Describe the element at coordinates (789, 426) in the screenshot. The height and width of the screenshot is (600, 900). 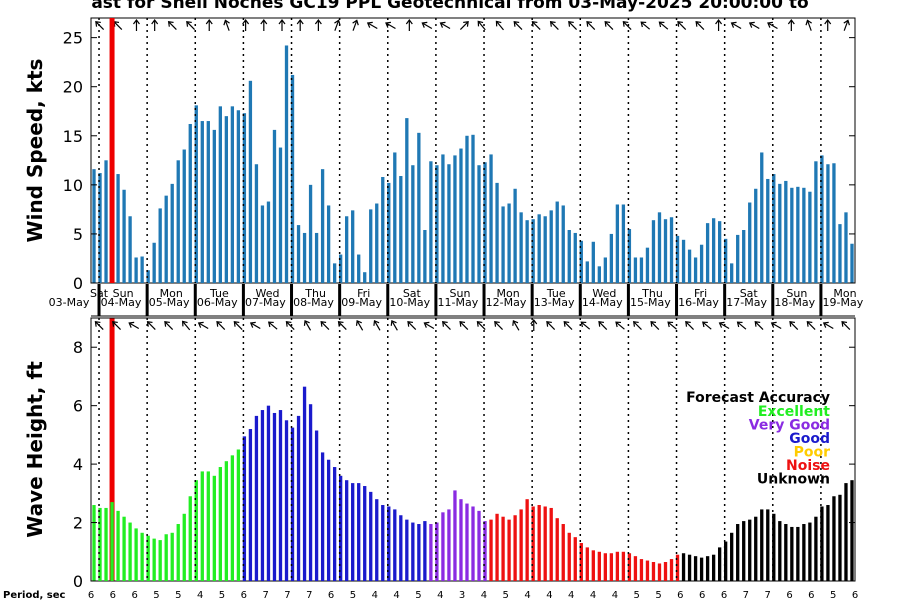
I see `legend-entry: Very Good` at that location.